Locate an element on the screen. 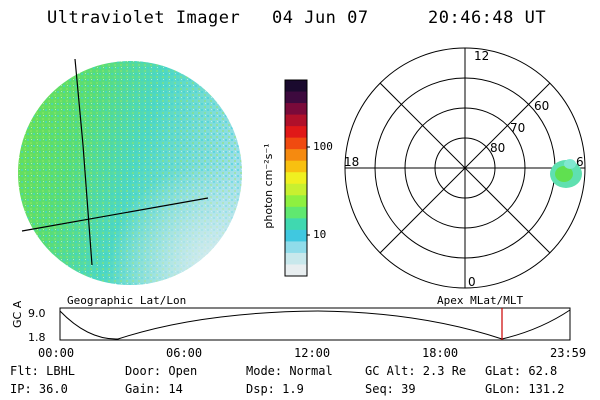  dsp-status: Dsp: 1.9 is located at coordinates (275, 389).